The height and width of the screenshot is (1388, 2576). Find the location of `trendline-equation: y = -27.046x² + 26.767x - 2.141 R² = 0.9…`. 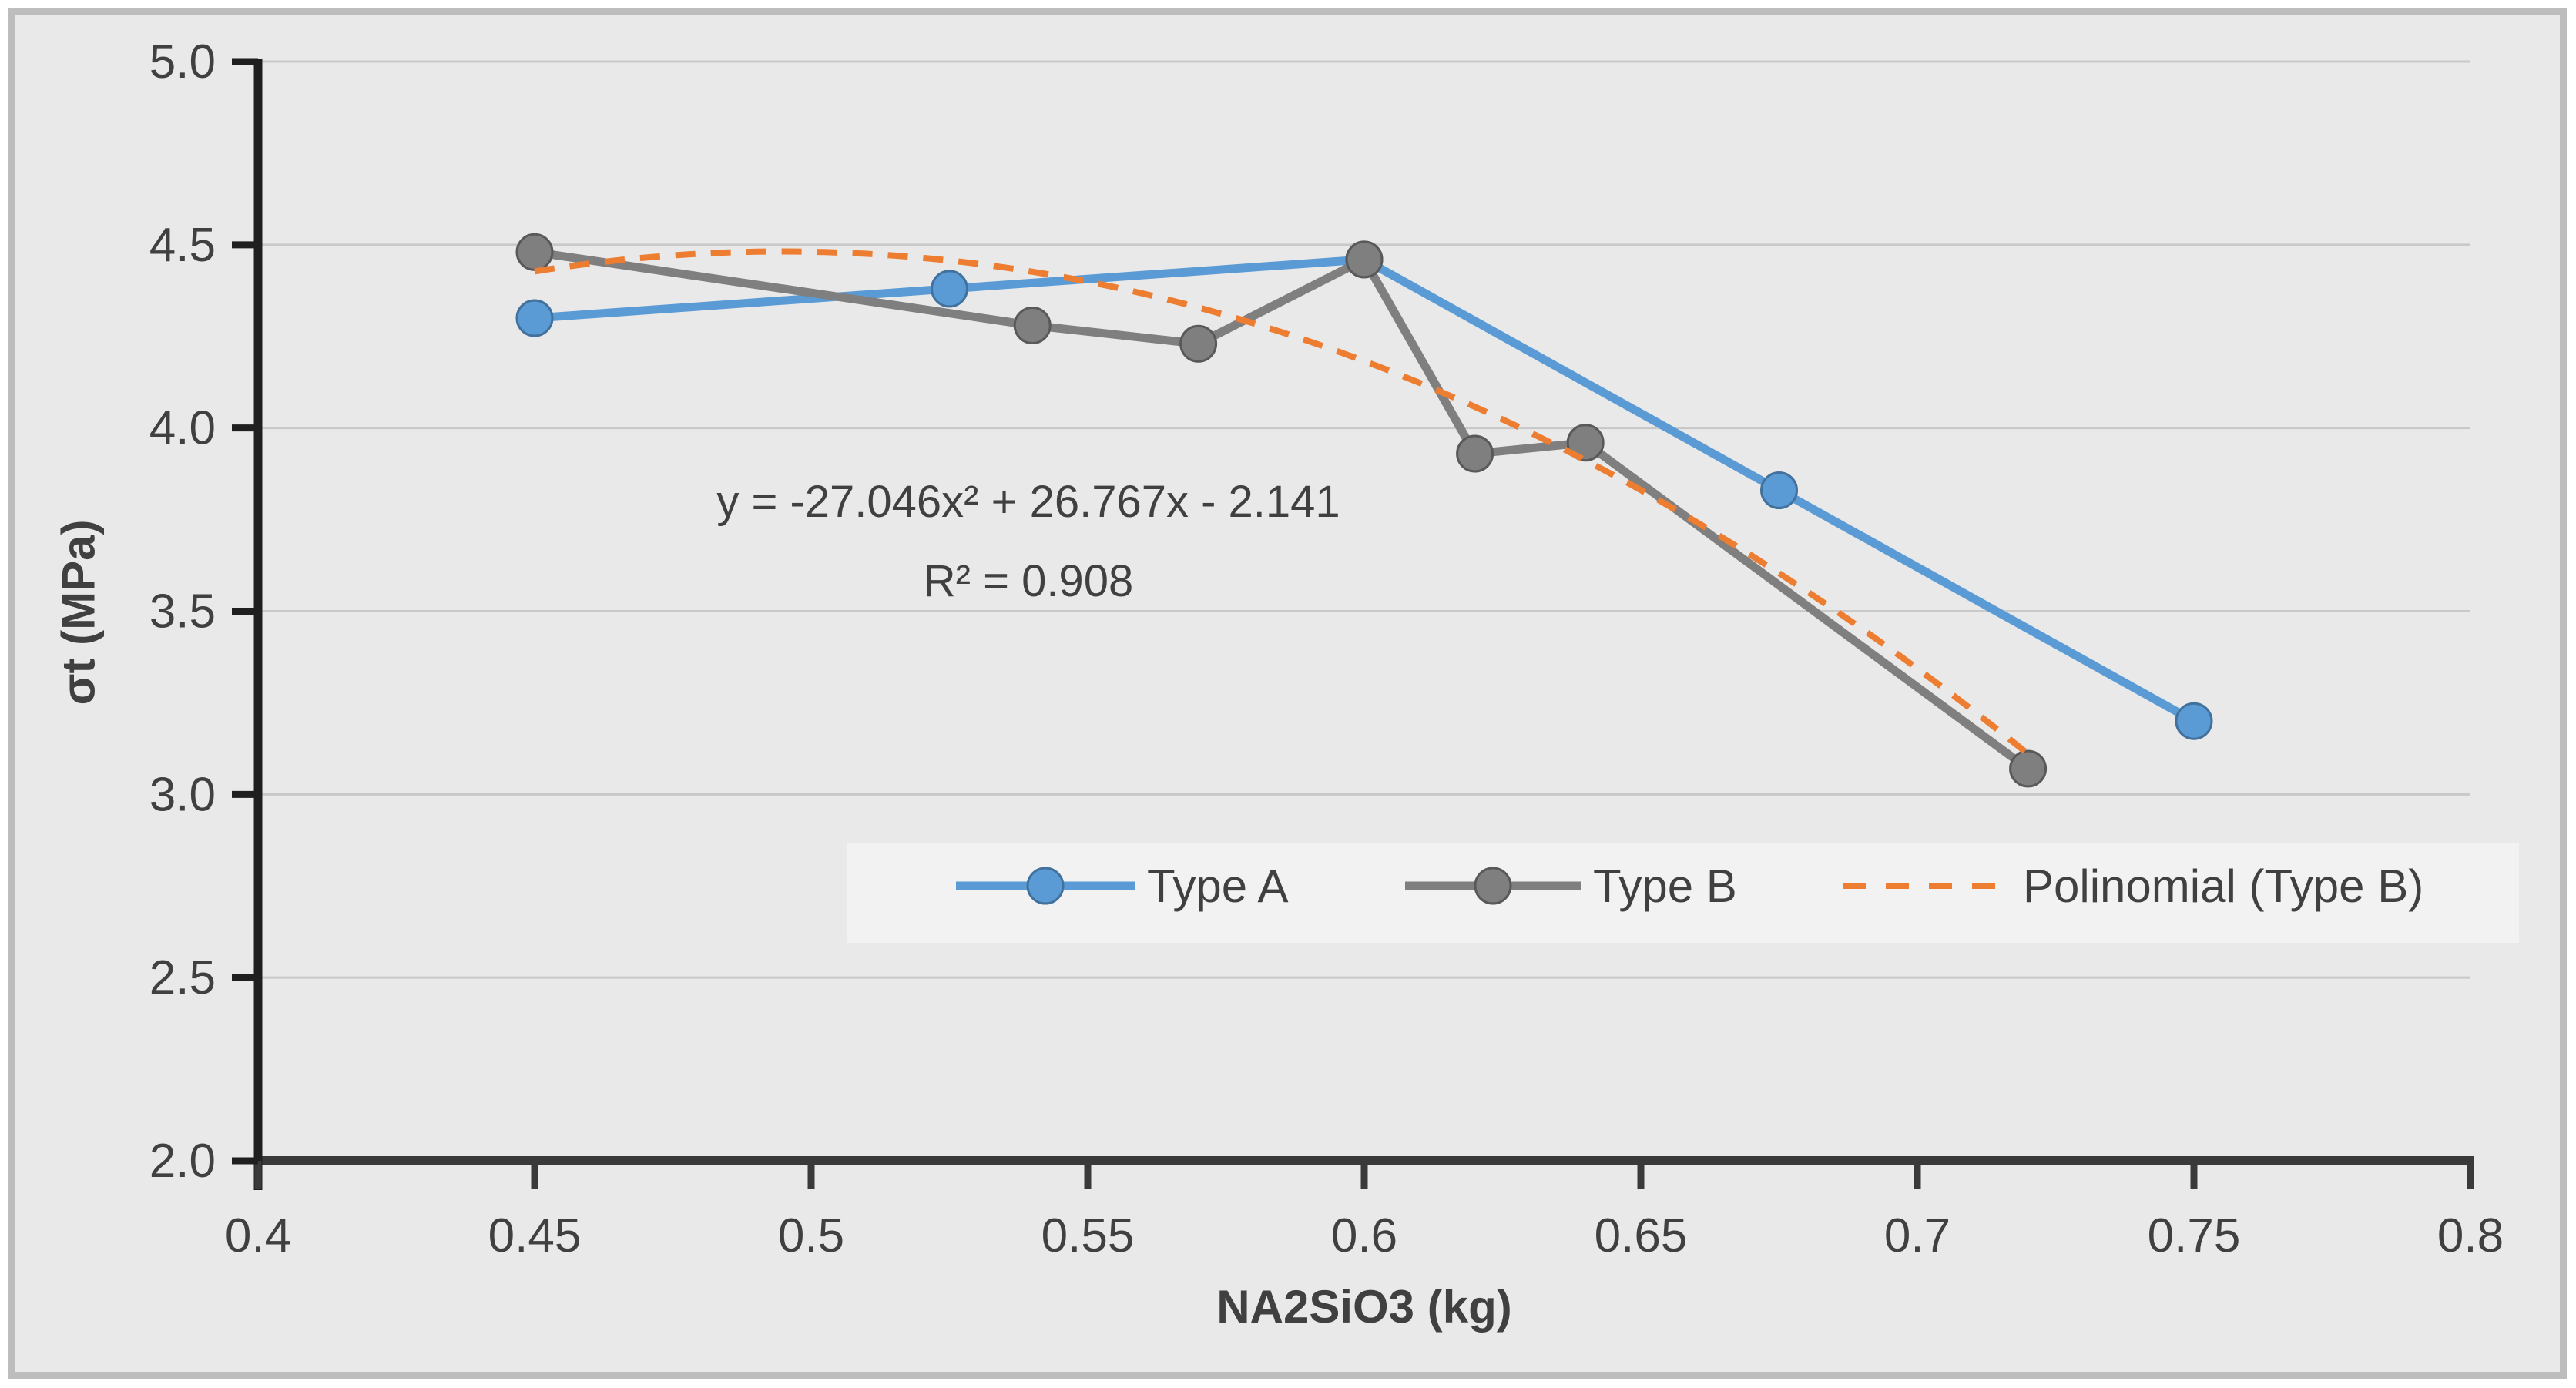

trendline-equation: y = -27.046x² + 26.767x - 2.141 R² = 0.9… is located at coordinates (1028, 541).